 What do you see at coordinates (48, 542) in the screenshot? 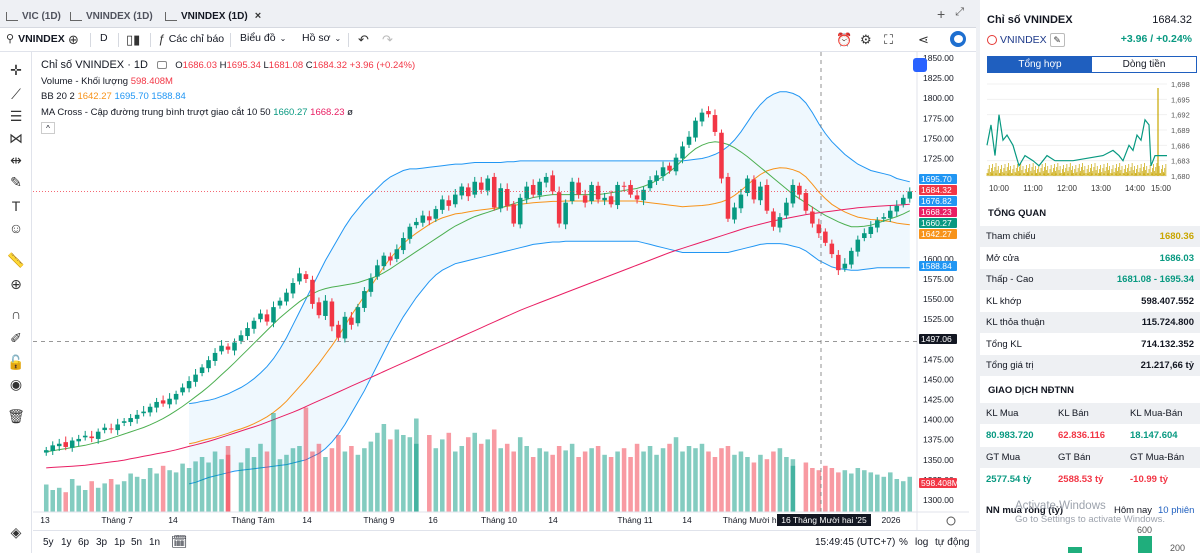
I see `range-5y: 5y` at bounding box center [48, 542].